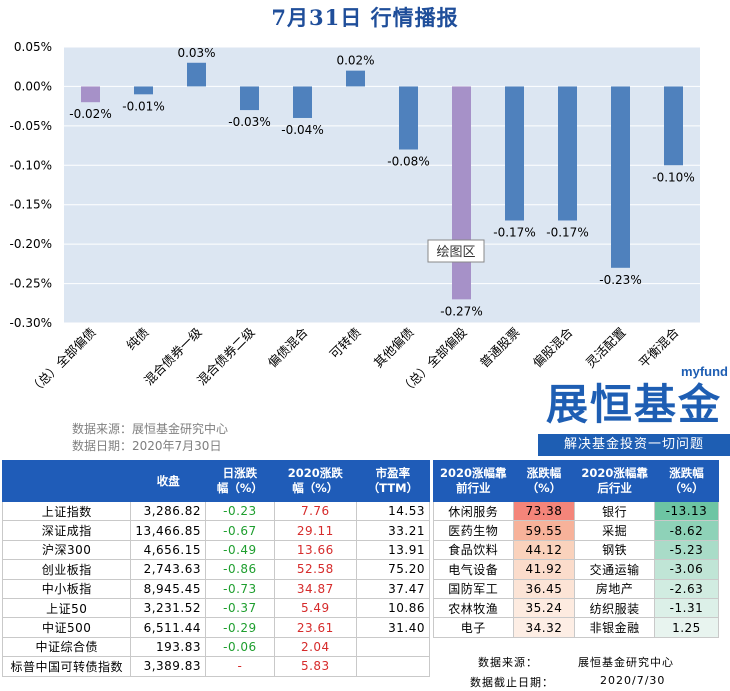  What do you see at coordinates (634, 445) in the screenshot?
I see `brand-slogan: 解决基金投资一切问题` at bounding box center [634, 445].